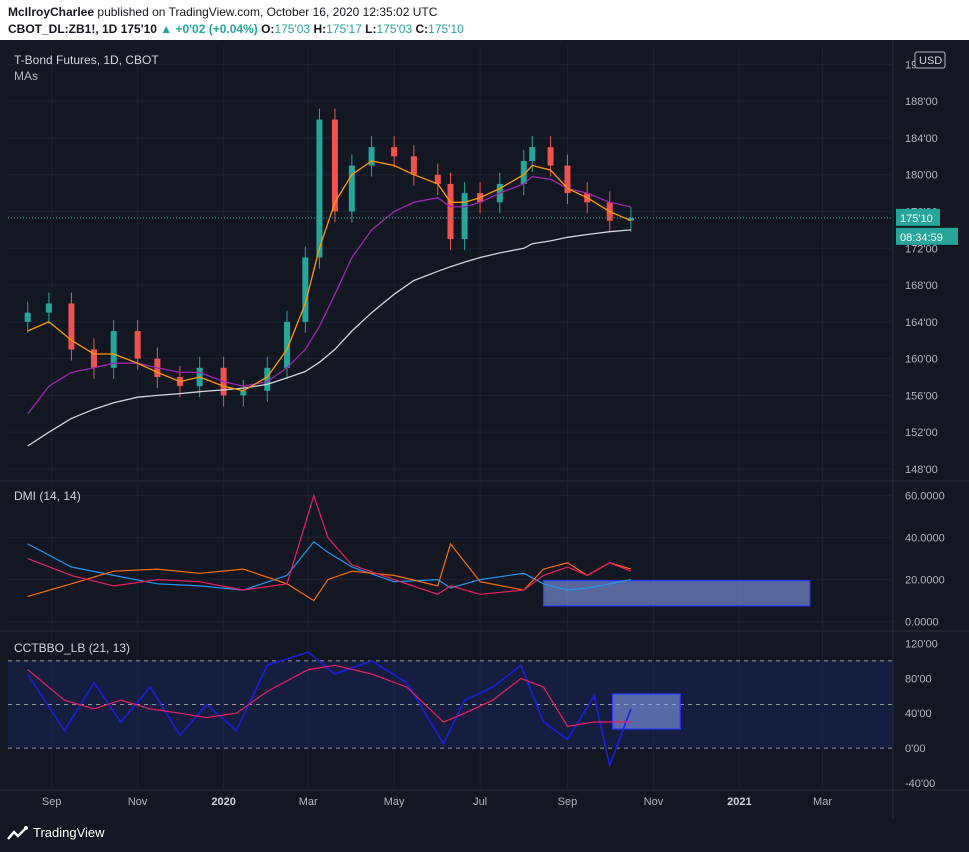 The image size is (969, 852). Describe the element at coordinates (925, 539) in the screenshot. I see `y-tick-label: 40.0000` at that location.